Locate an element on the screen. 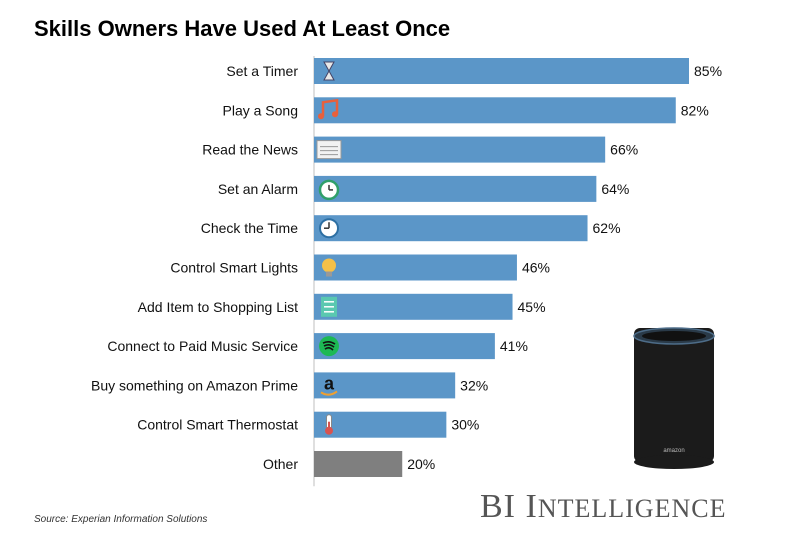 The image size is (800, 537). thermometer-icon is located at coordinates (329, 424).